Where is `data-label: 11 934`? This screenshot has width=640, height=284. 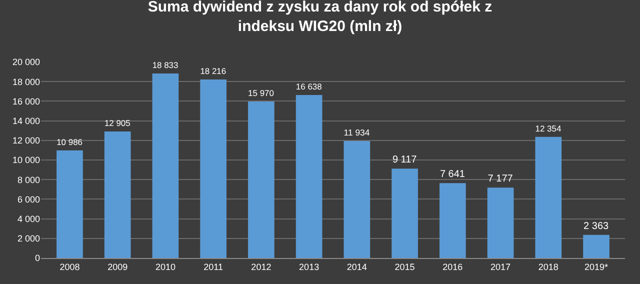
data-label: 11 934 is located at coordinates (357, 132).